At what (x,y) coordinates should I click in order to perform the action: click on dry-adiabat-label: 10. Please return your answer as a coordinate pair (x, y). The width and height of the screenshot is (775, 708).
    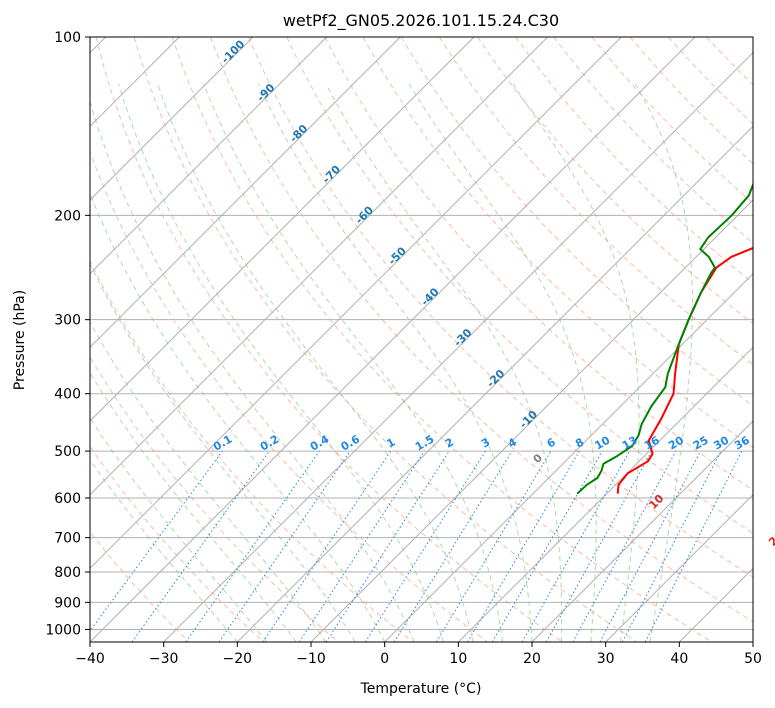
    Looking at the image, I should click on (656, 502).